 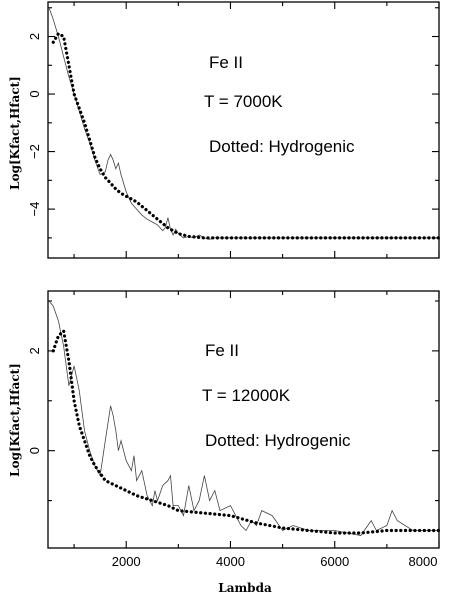 I want to click on x-tick-label: 8000, so click(x=423, y=561).